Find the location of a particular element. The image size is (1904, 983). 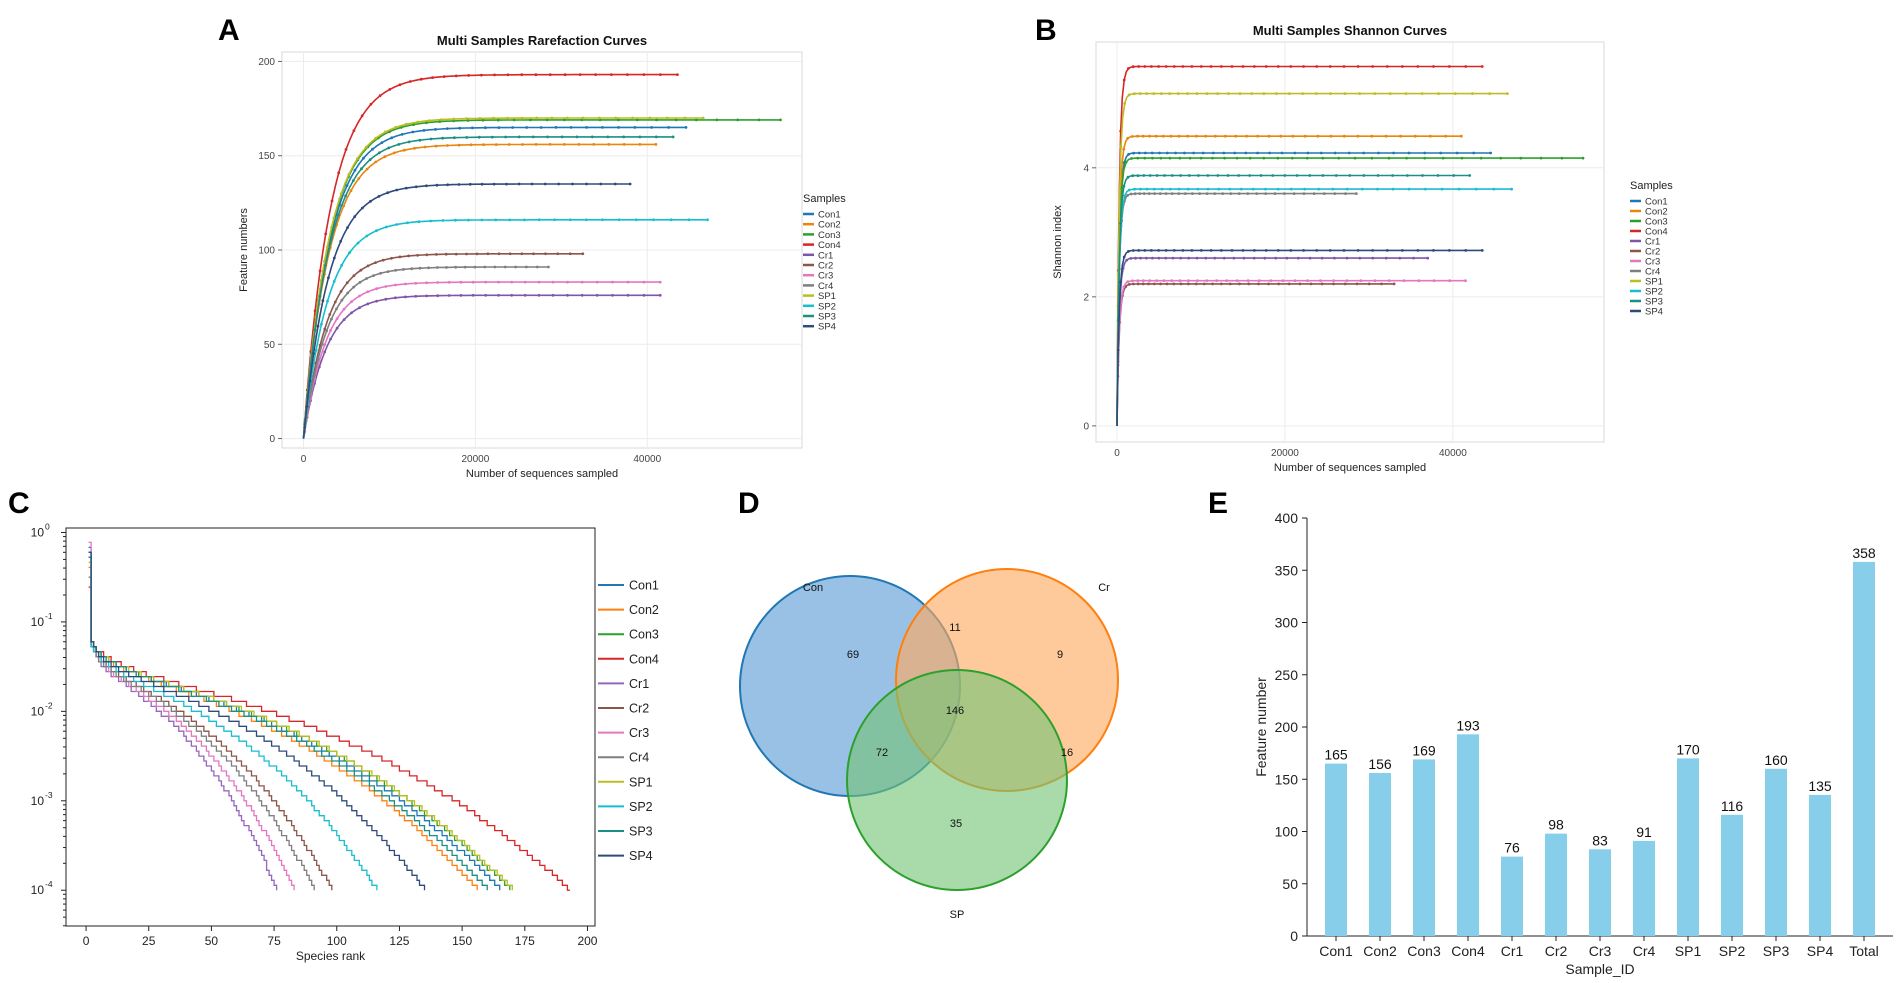

x-axis-label: Sample_ID is located at coordinates (1599, 969).